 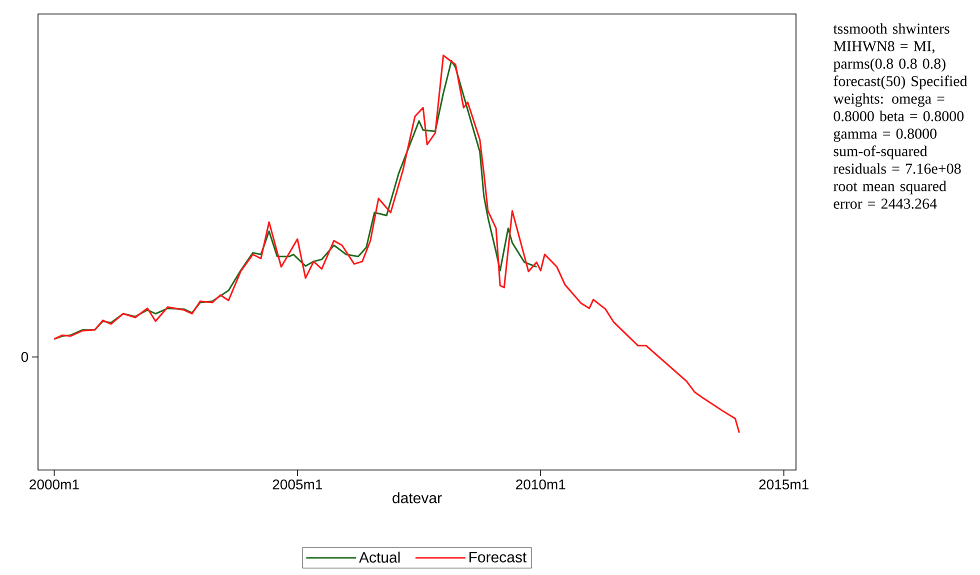 What do you see at coordinates (783, 485) in the screenshot?
I see `x-tick-label: 2015m1` at bounding box center [783, 485].